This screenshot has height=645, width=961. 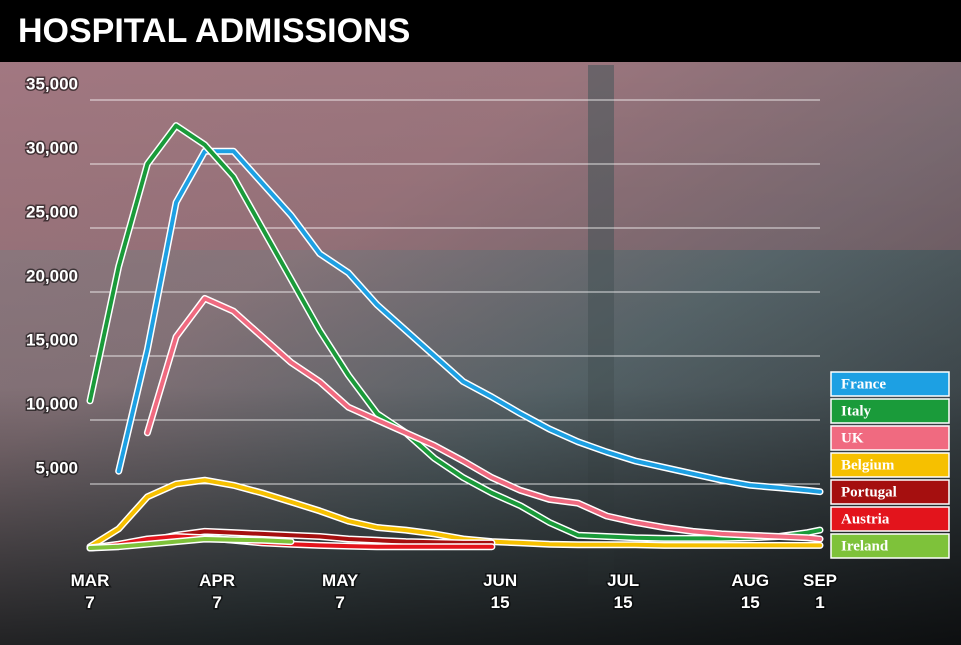 I want to click on legend-label: Ireland, so click(x=865, y=546).